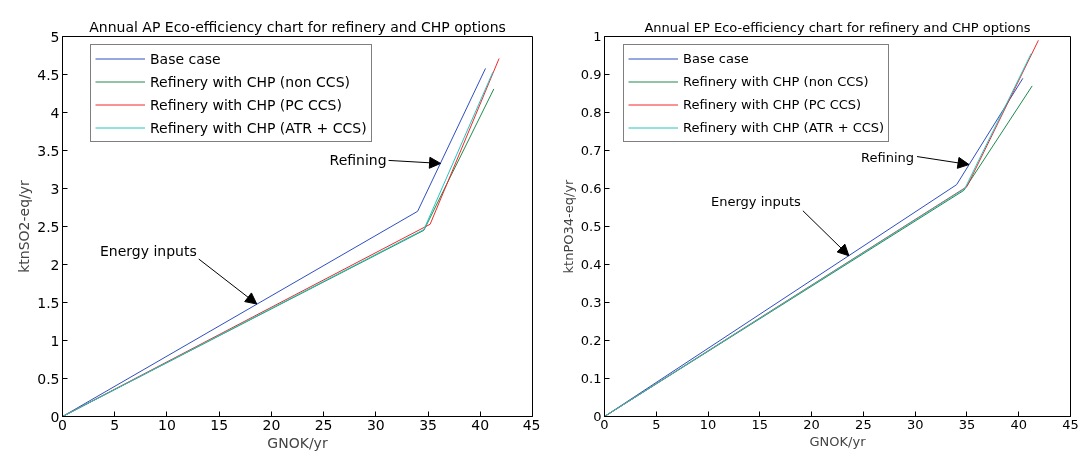 This screenshot has width=1079, height=462. Describe the element at coordinates (48, 226) in the screenshot. I see `y-tick-label: 2.5` at that location.